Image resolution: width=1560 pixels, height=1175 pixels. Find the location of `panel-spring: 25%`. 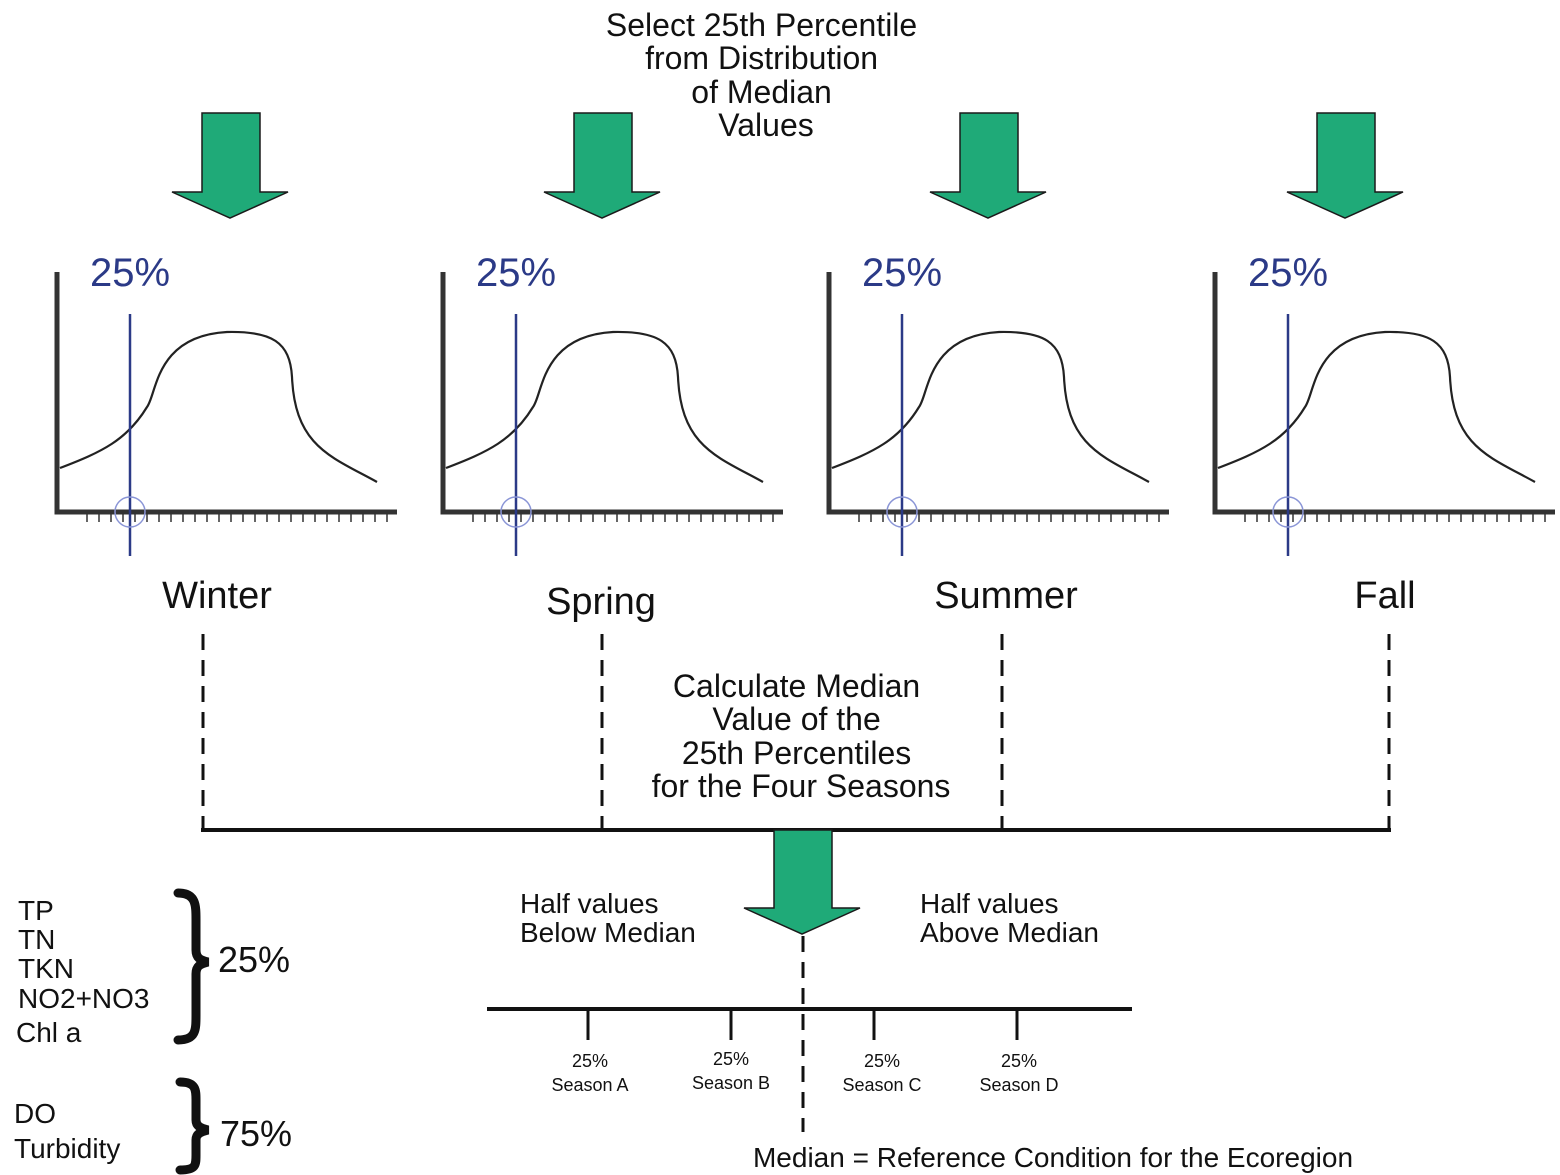

panel-spring: 25% is located at coordinates (613, 403).